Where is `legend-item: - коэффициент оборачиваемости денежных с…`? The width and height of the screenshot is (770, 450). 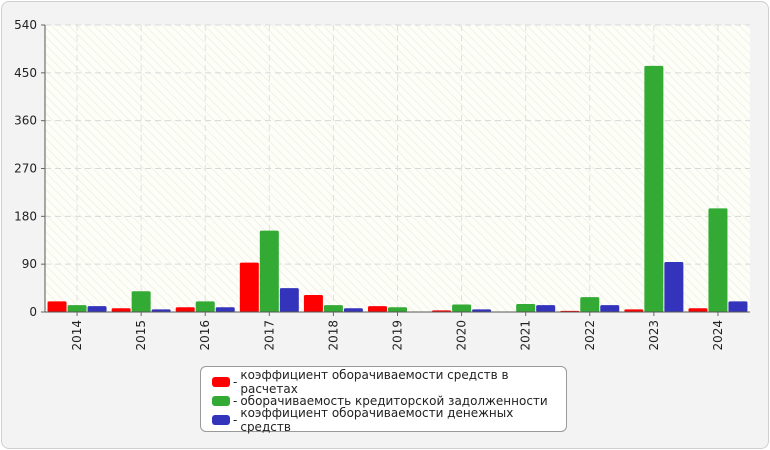 legend-item: - коэффициент оборачиваемости денежных с… is located at coordinates (383, 420).